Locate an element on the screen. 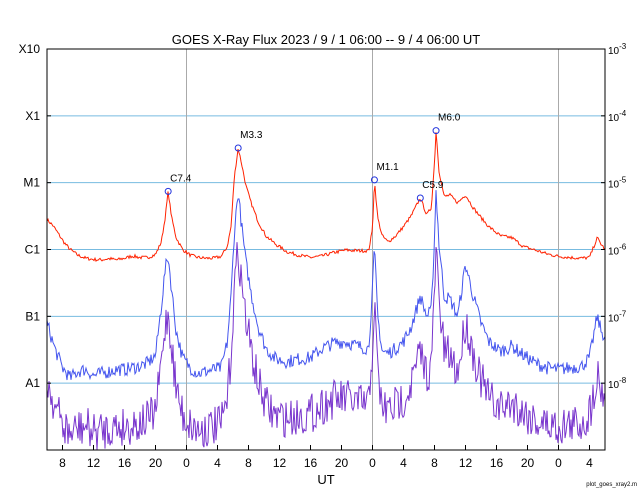 This screenshot has width=640, height=500. y-class-tick-label: C1 is located at coordinates (33, 250).